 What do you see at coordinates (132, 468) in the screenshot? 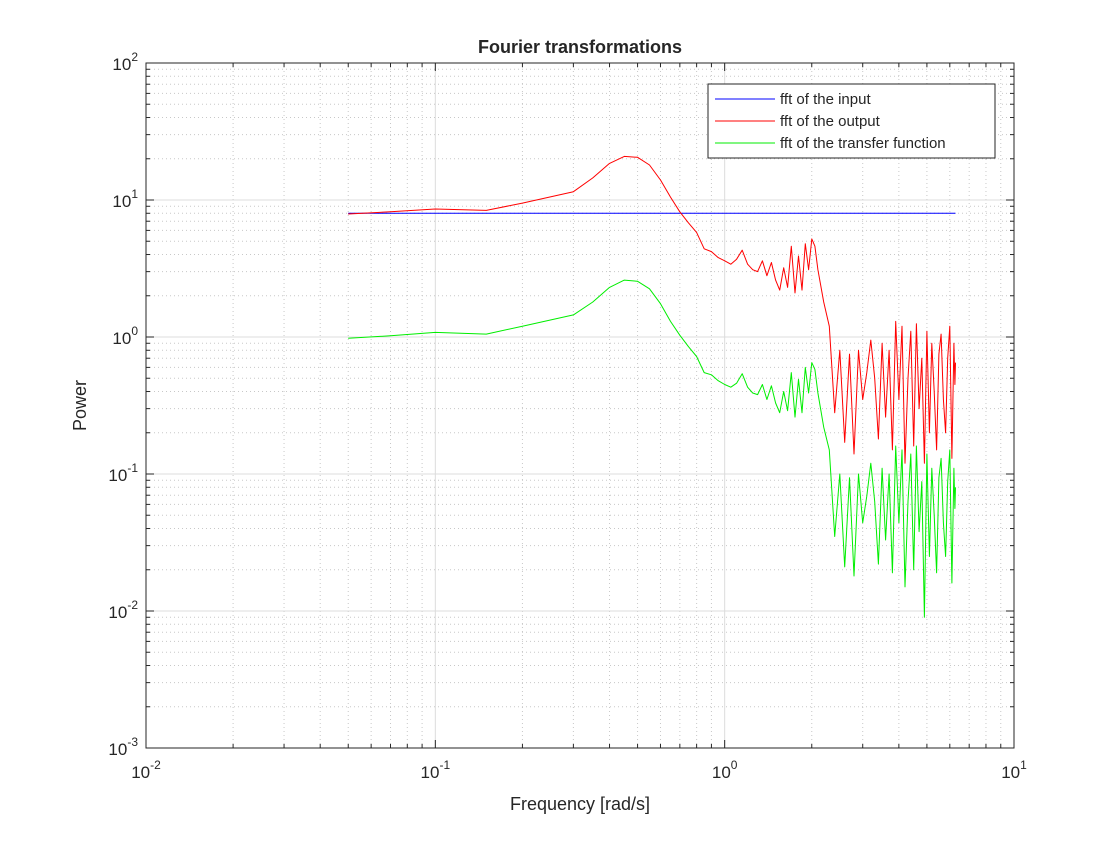
I see `y-tick-exponent: -1` at bounding box center [132, 468].